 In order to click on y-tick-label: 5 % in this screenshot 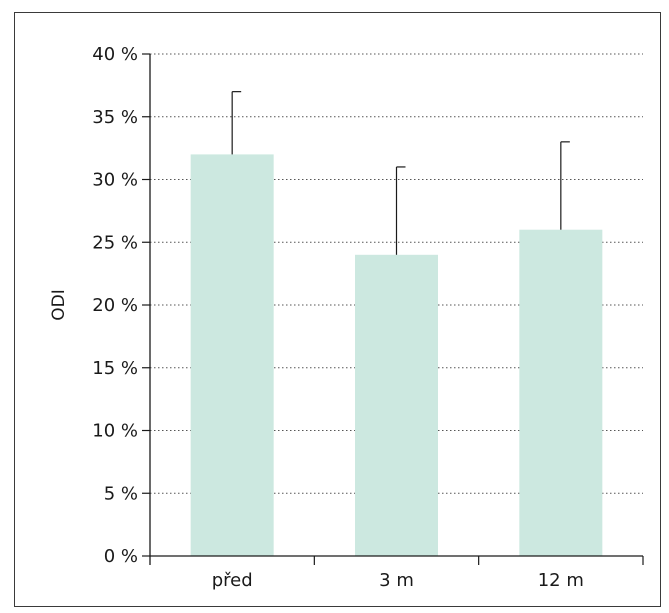, I will do `click(121, 493)`.